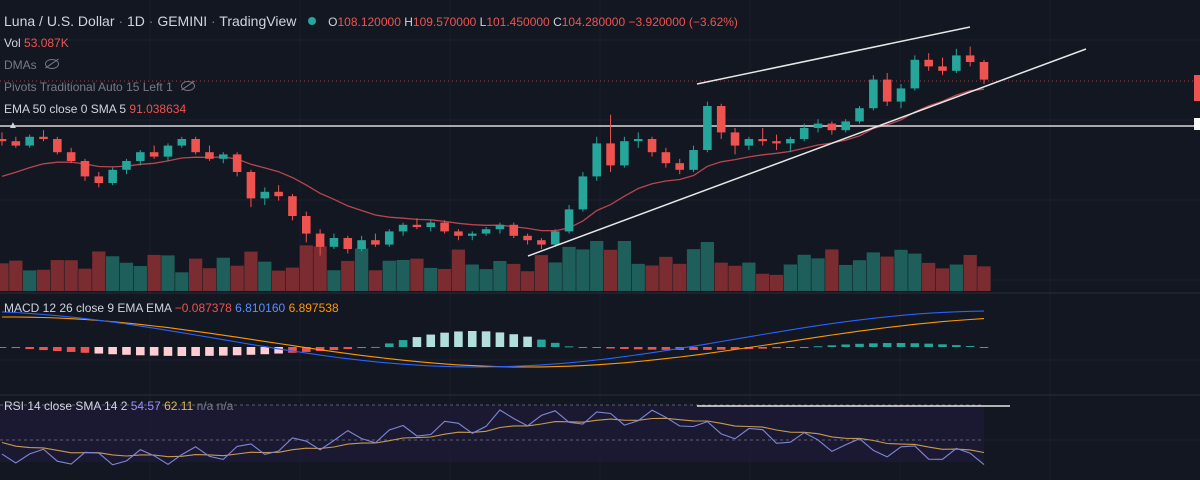 This screenshot has height=480, width=1200. Describe the element at coordinates (518, 22) in the screenshot. I see `low-value: 101.450000` at that location.